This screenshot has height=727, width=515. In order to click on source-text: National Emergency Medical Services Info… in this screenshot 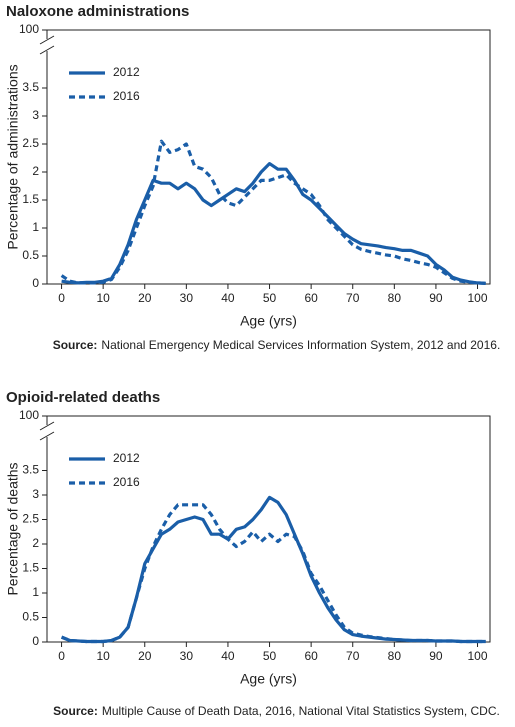, I will do `click(300, 345)`.